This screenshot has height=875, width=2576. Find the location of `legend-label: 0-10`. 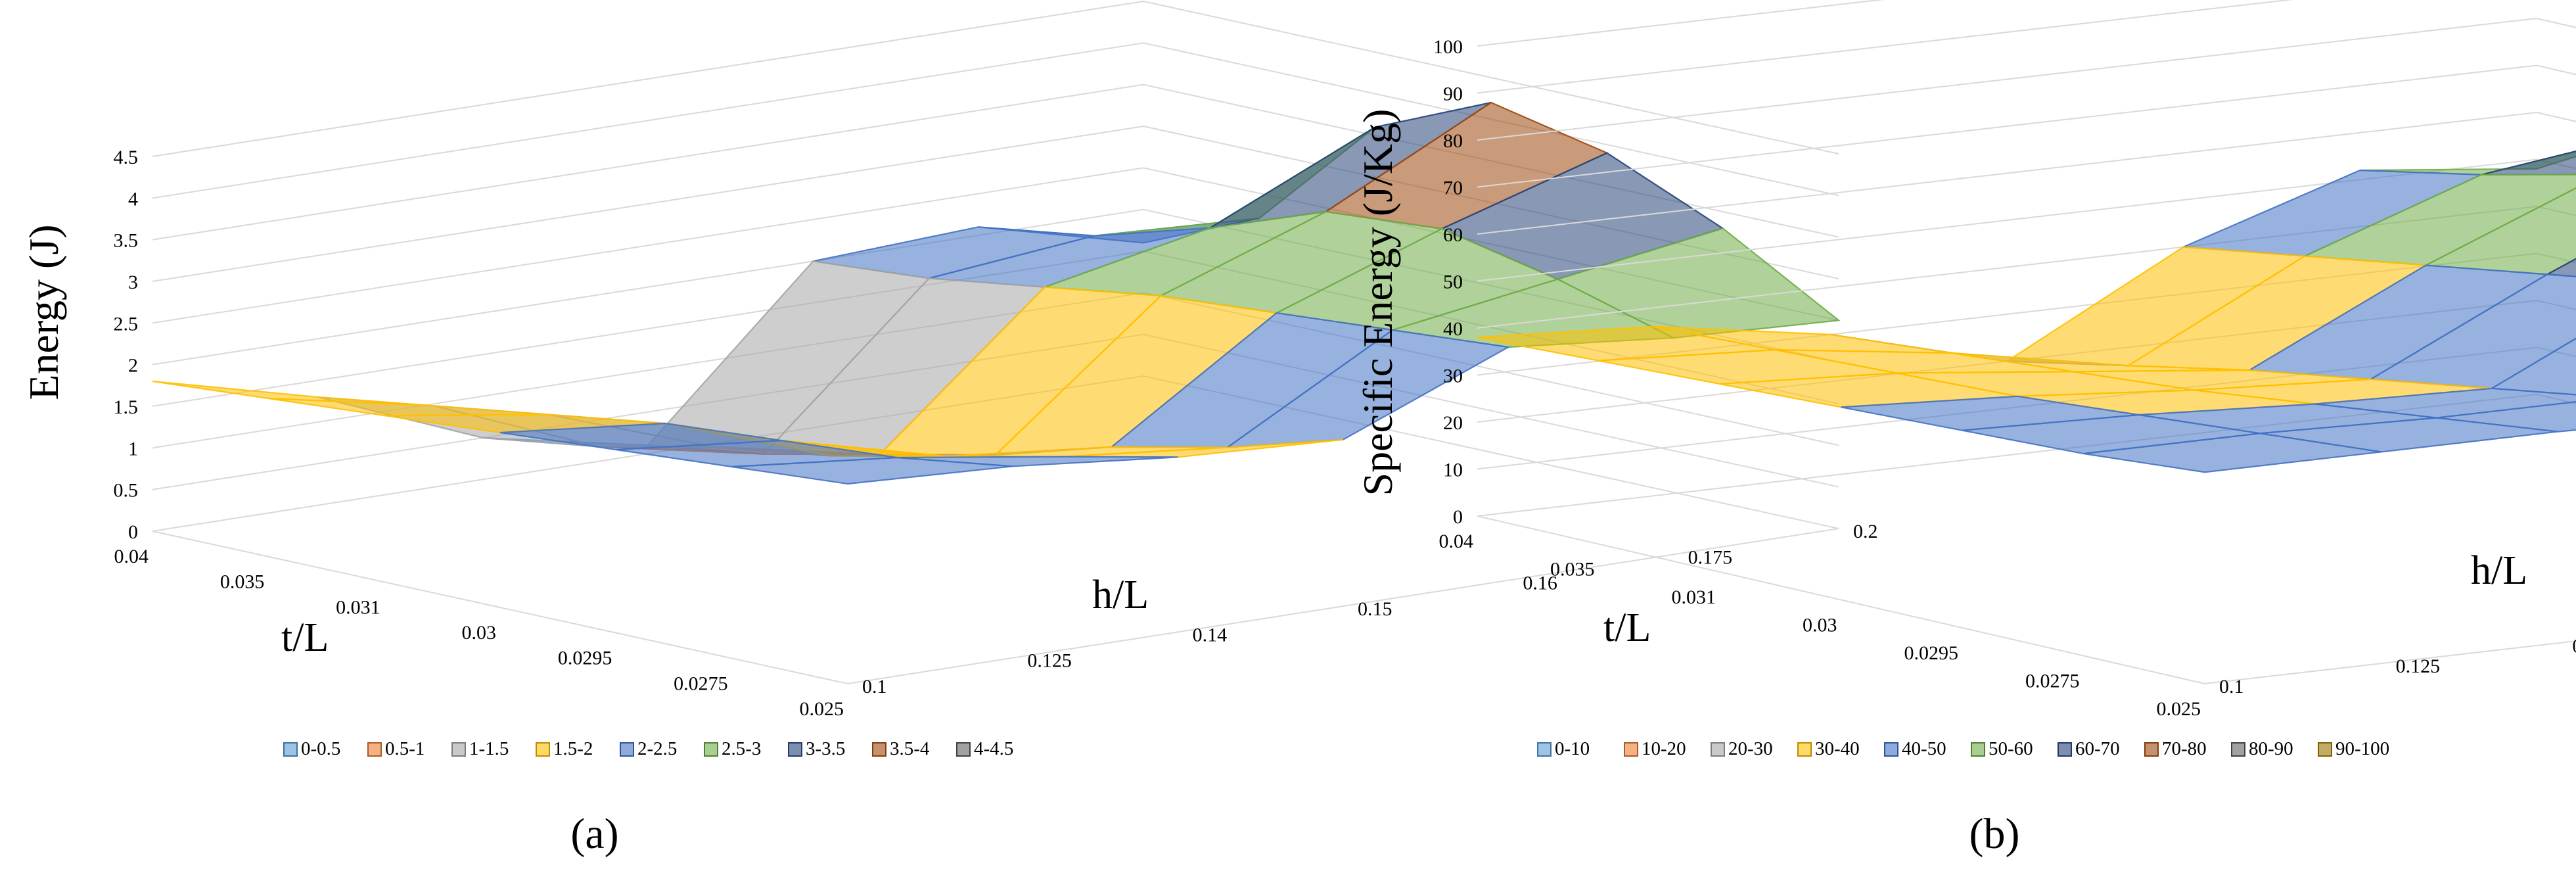

legend-label: 0-10 is located at coordinates (1573, 748).